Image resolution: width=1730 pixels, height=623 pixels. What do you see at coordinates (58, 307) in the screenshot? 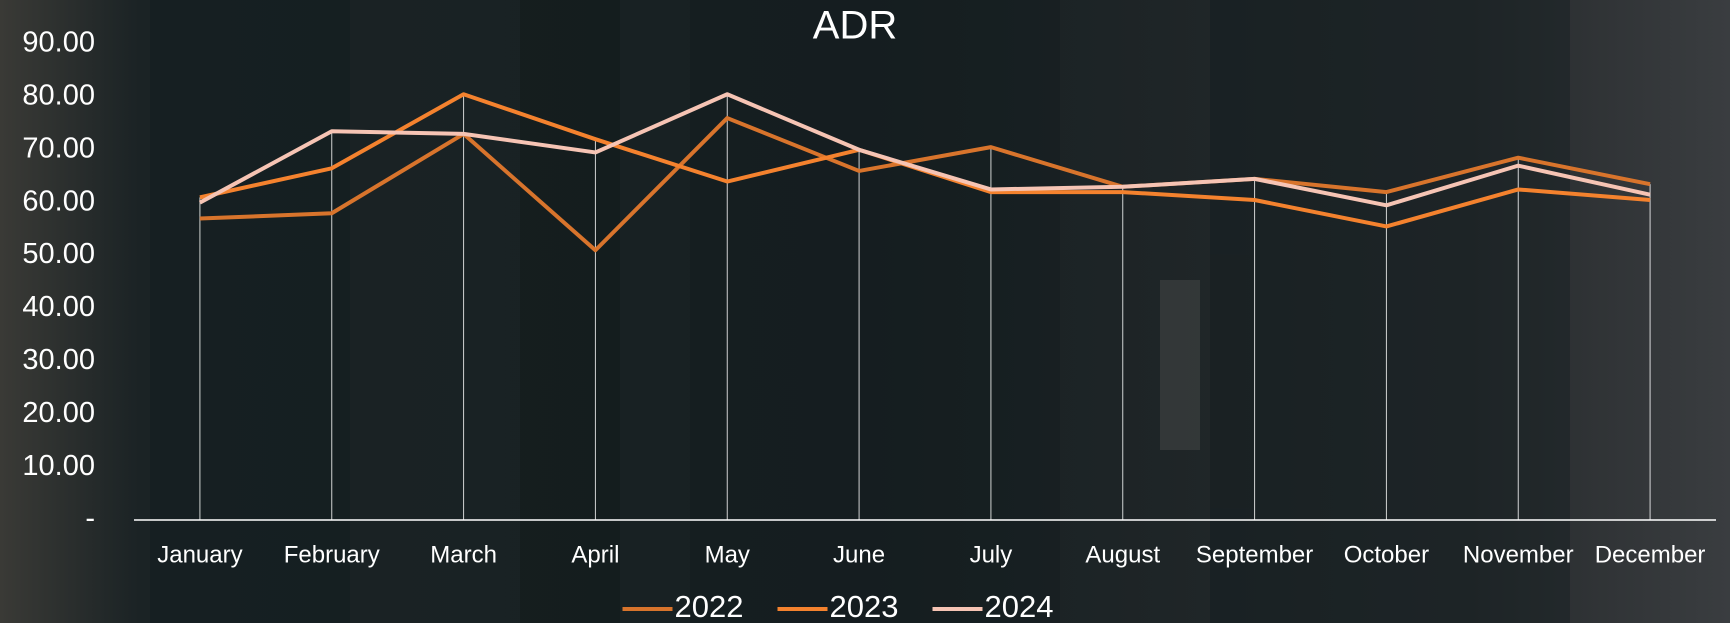
I see `y-tick-label: 40.00` at bounding box center [58, 307].